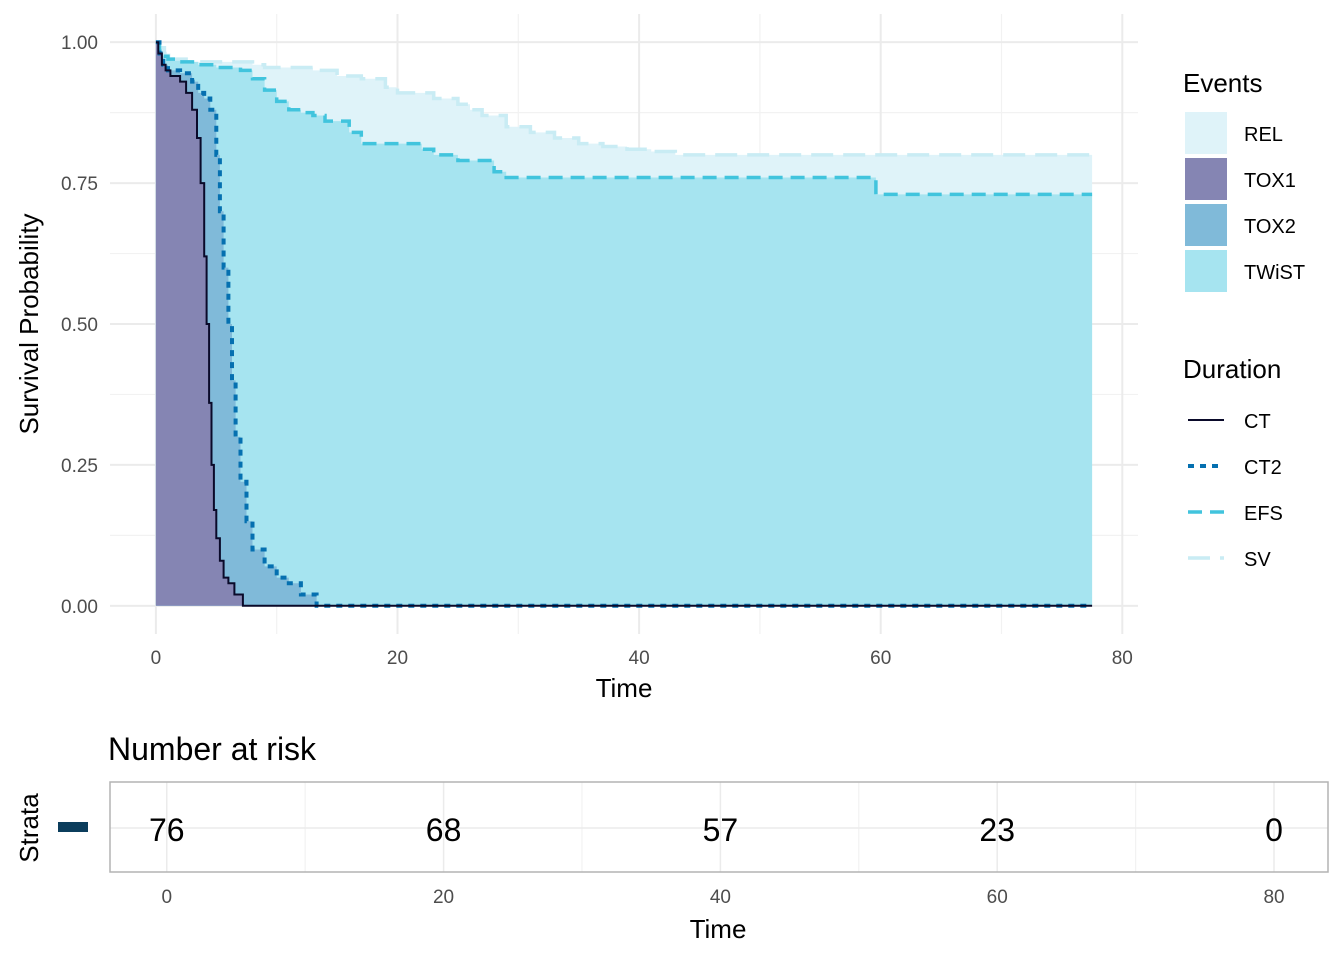 The width and height of the screenshot is (1344, 960). I want to click on legend-duration-title: Duration, so click(1232, 369).